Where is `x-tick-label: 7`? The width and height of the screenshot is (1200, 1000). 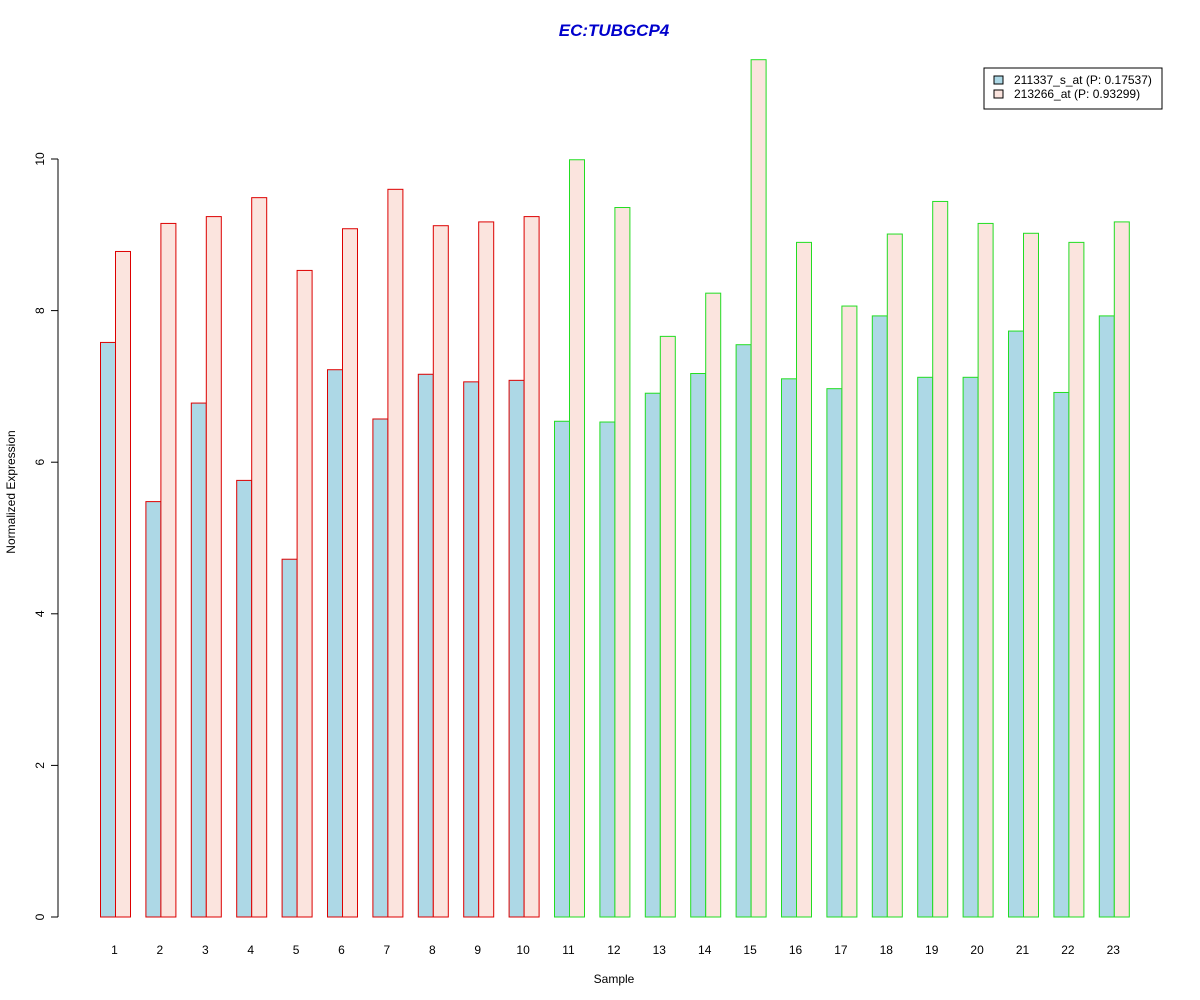
x-tick-label: 7 is located at coordinates (387, 950).